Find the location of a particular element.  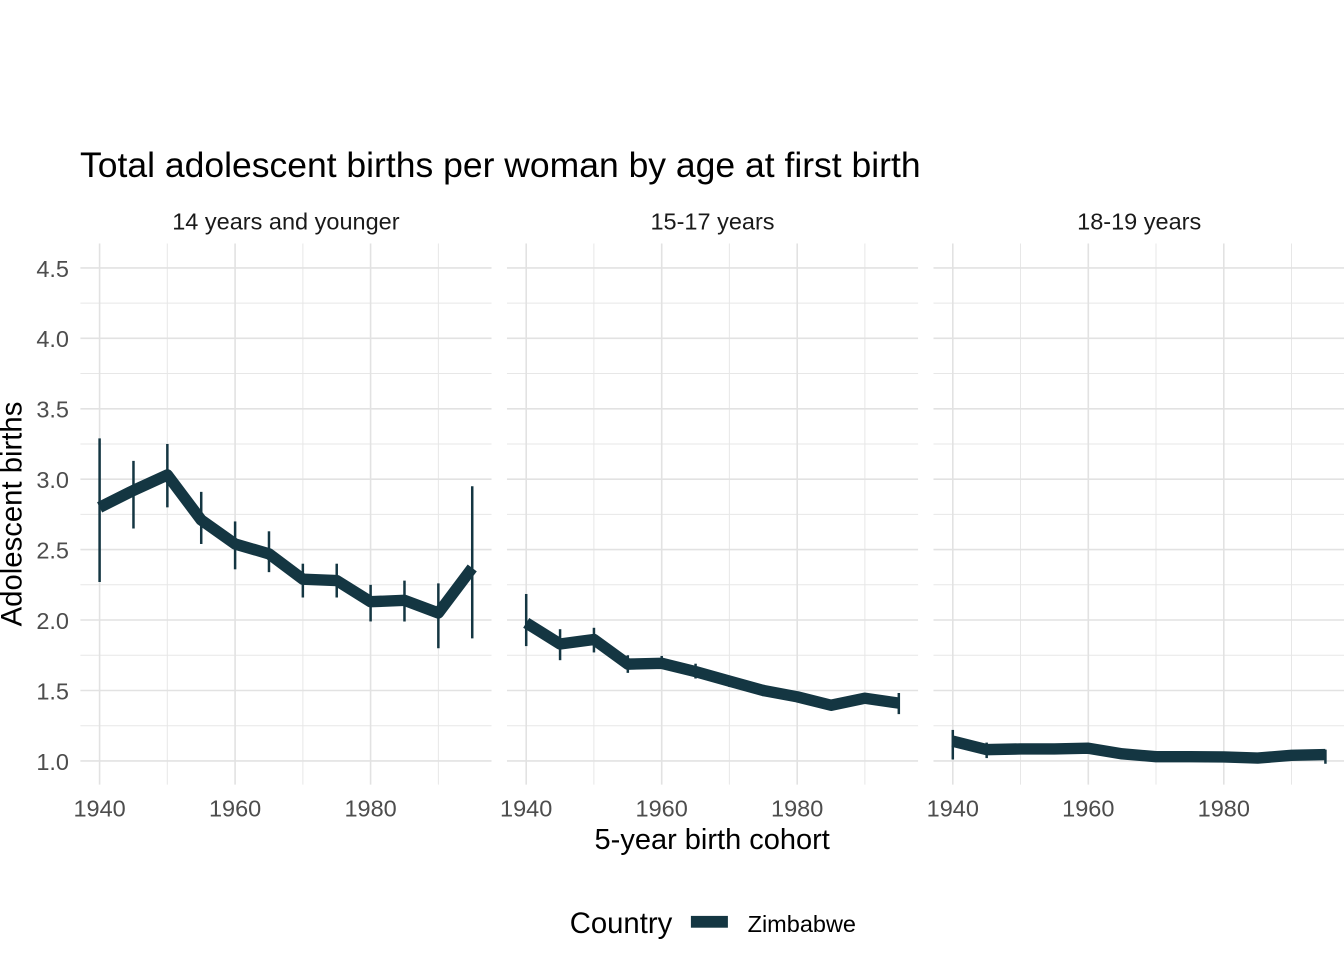

svg-text: 1.5 is located at coordinates (52, 691).